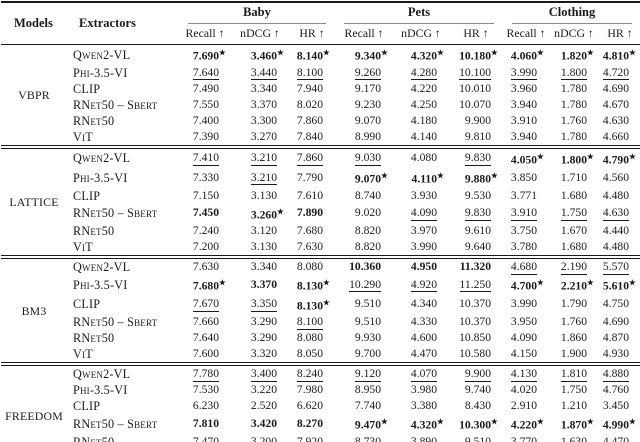  I want to click on metric-value: 3.220, so click(263, 389).